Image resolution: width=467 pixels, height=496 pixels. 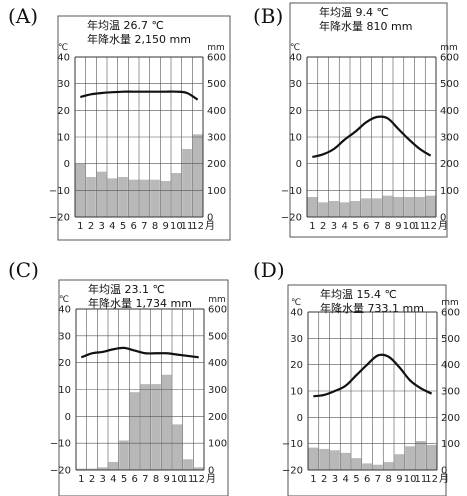 What do you see at coordinates (449, 48) in the screenshot?
I see `precipitation-unit: mm` at bounding box center [449, 48].